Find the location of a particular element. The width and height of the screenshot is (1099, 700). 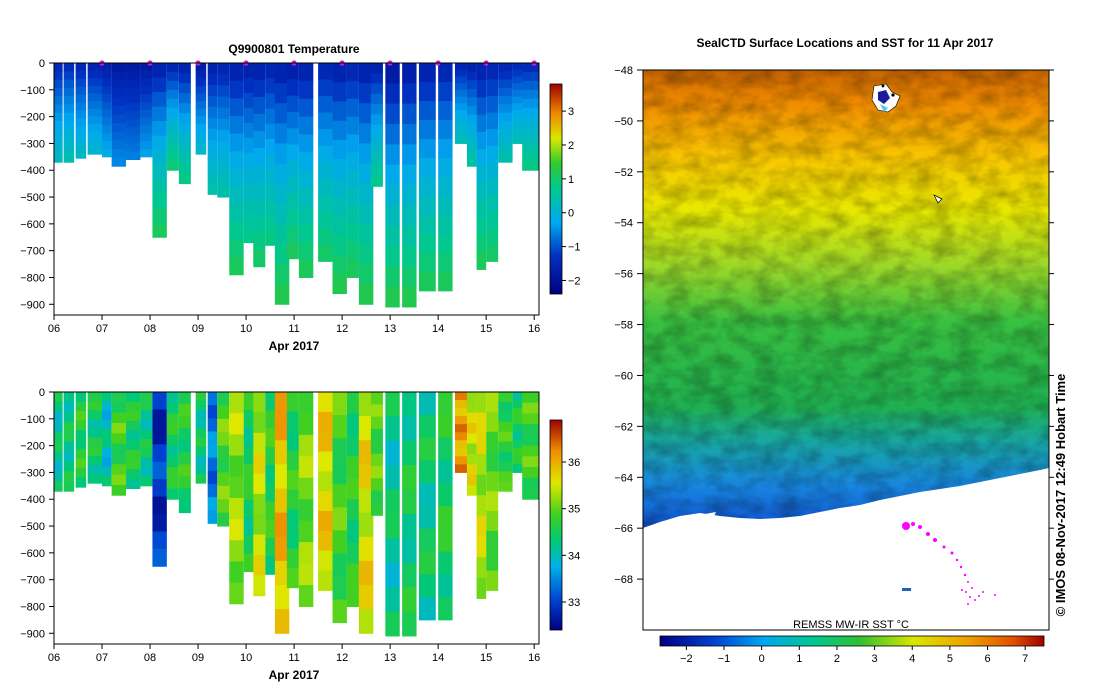

latitude-tick-label: −56 is located at coordinates (623, 275).